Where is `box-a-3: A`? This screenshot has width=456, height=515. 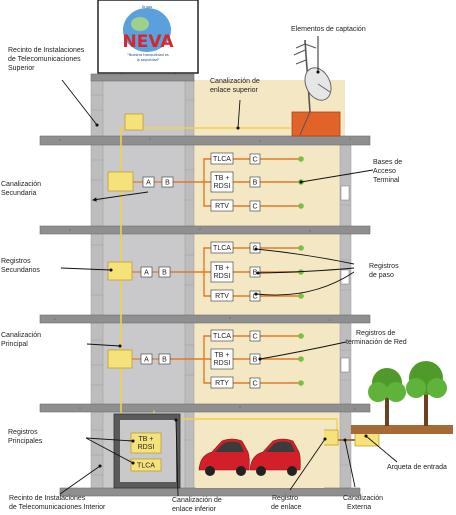
box-a-3: A is located at coordinates (146, 360).